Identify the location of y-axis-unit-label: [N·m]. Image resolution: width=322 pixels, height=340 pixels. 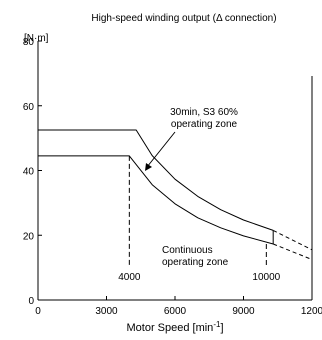
(36, 38).